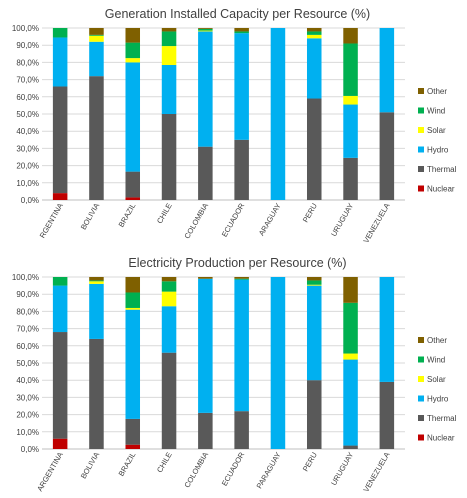  What do you see at coordinates (60, 385) in the screenshot?
I see `chart-1-bar-argentina-thermal` at bounding box center [60, 385].